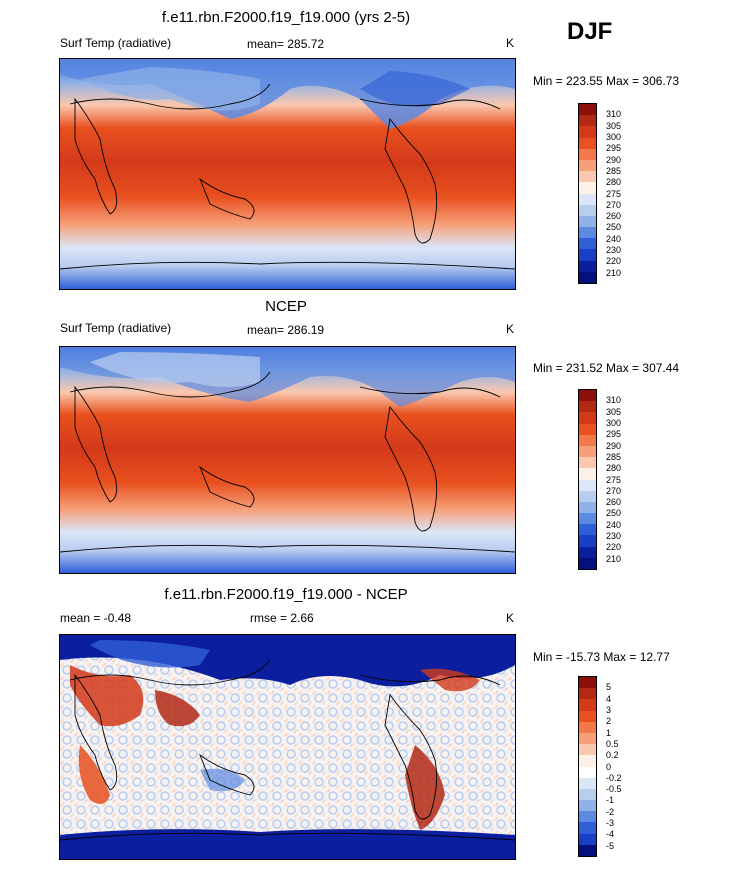 The height and width of the screenshot is (872, 733). I want to click on panel-3-colorbar, so click(587, 766).